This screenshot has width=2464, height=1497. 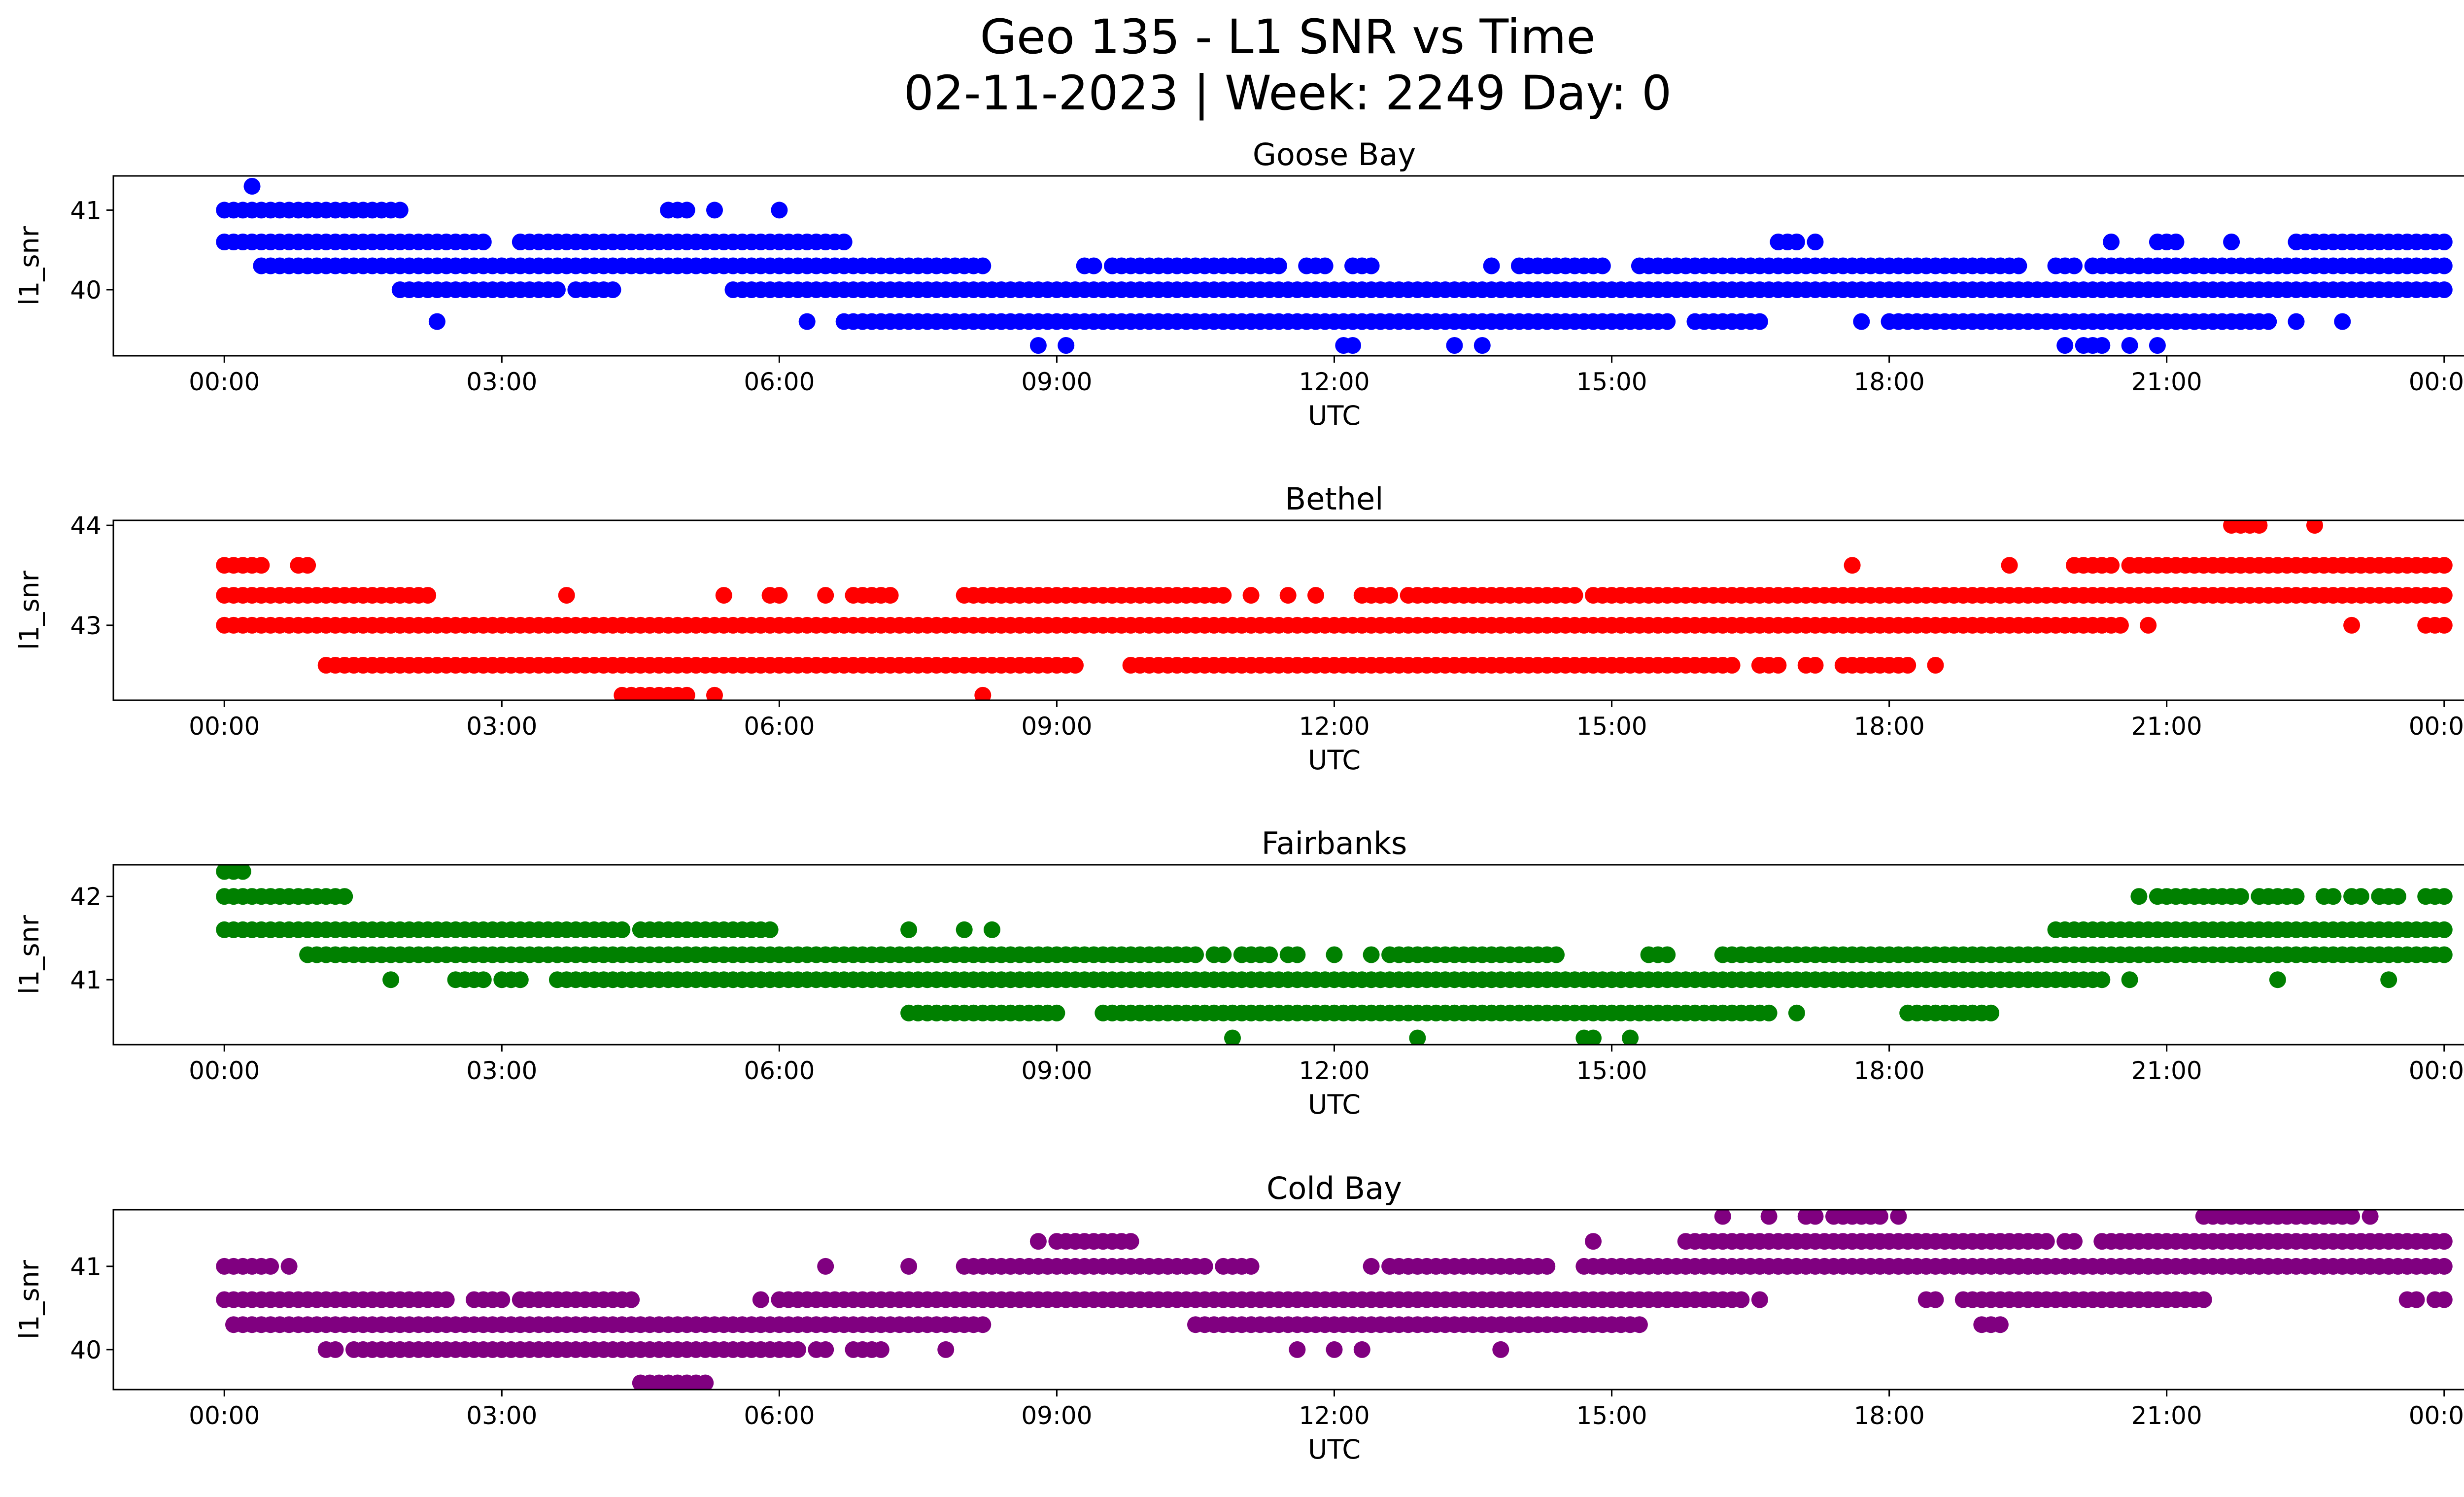 I want to click on x-tick-label: 12:00, so click(x=1334, y=726).